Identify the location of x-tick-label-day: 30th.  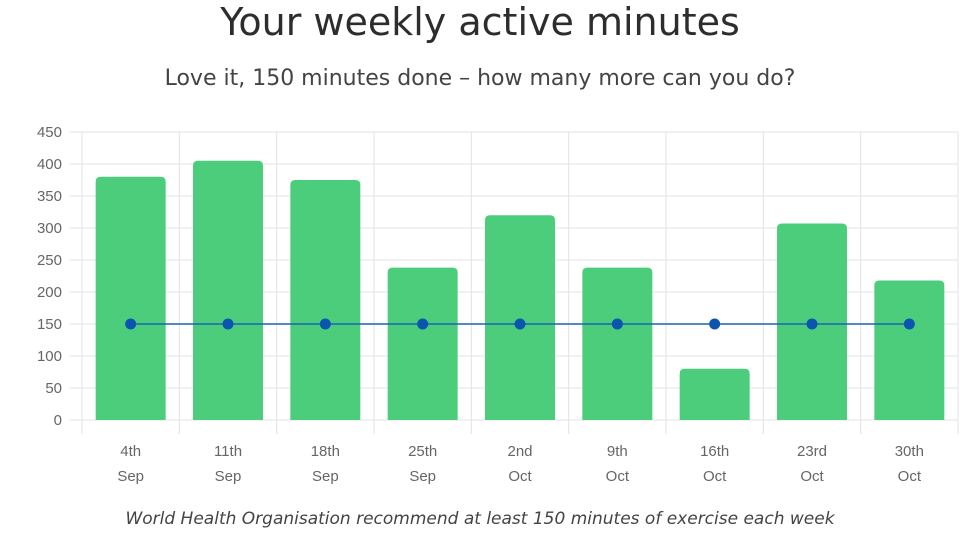
(909, 451).